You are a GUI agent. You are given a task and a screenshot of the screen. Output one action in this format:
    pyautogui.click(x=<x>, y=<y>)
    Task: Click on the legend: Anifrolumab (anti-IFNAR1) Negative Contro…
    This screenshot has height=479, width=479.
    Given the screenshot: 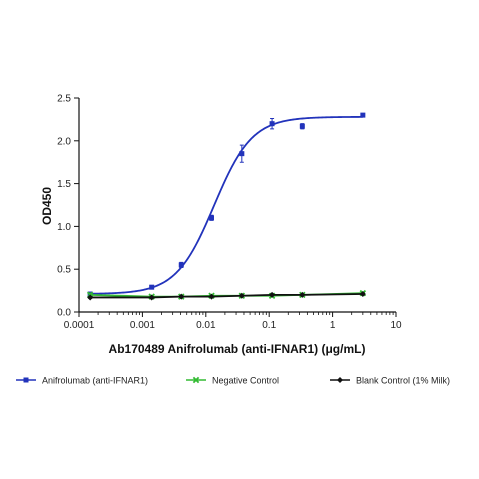 What is the action you would take?
    pyautogui.click(x=233, y=381)
    